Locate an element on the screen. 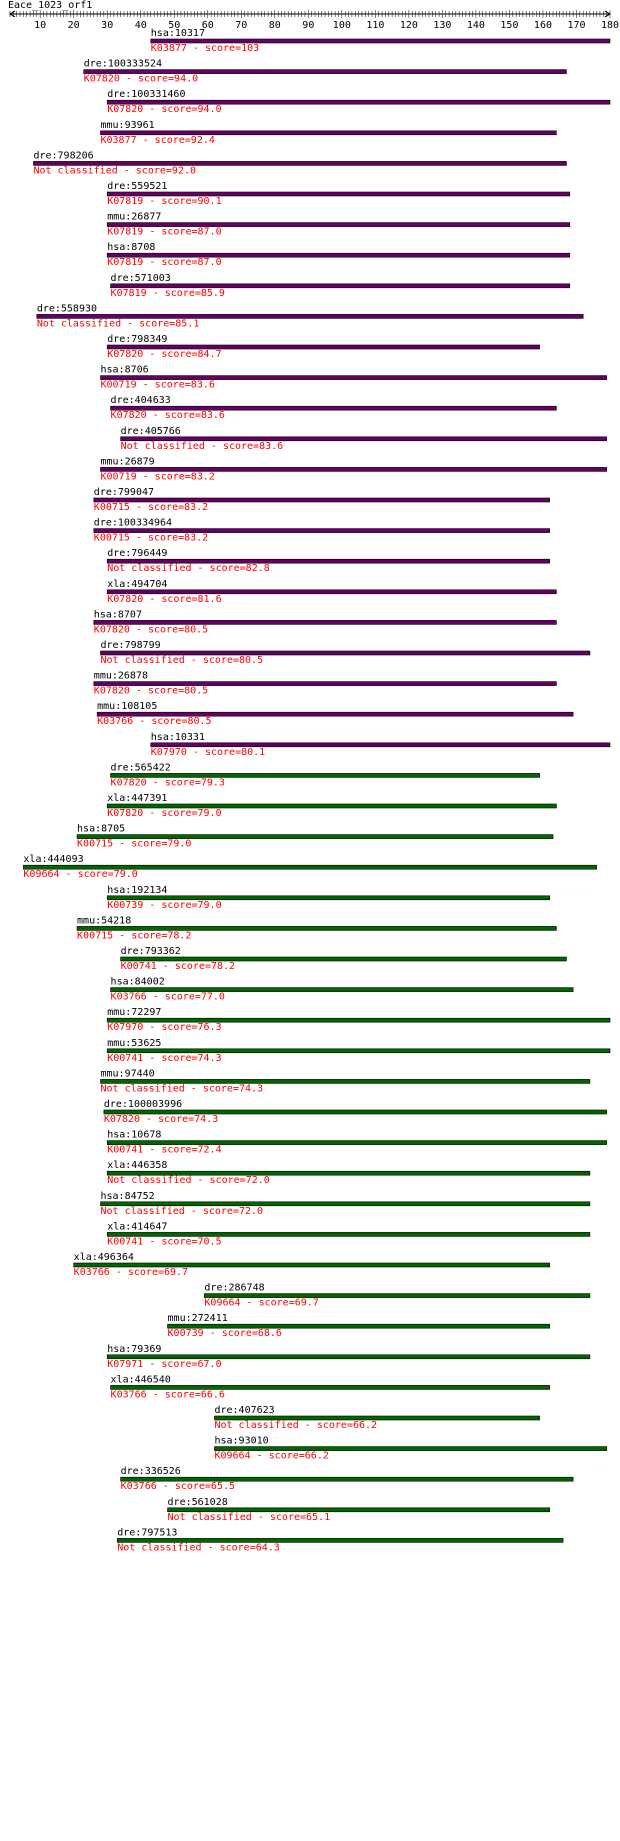 Image resolution: width=620 pixels, height=1841 pixels. hit-row: hsa:8707 K07820 - score=80.5 is located at coordinates (325, 622).